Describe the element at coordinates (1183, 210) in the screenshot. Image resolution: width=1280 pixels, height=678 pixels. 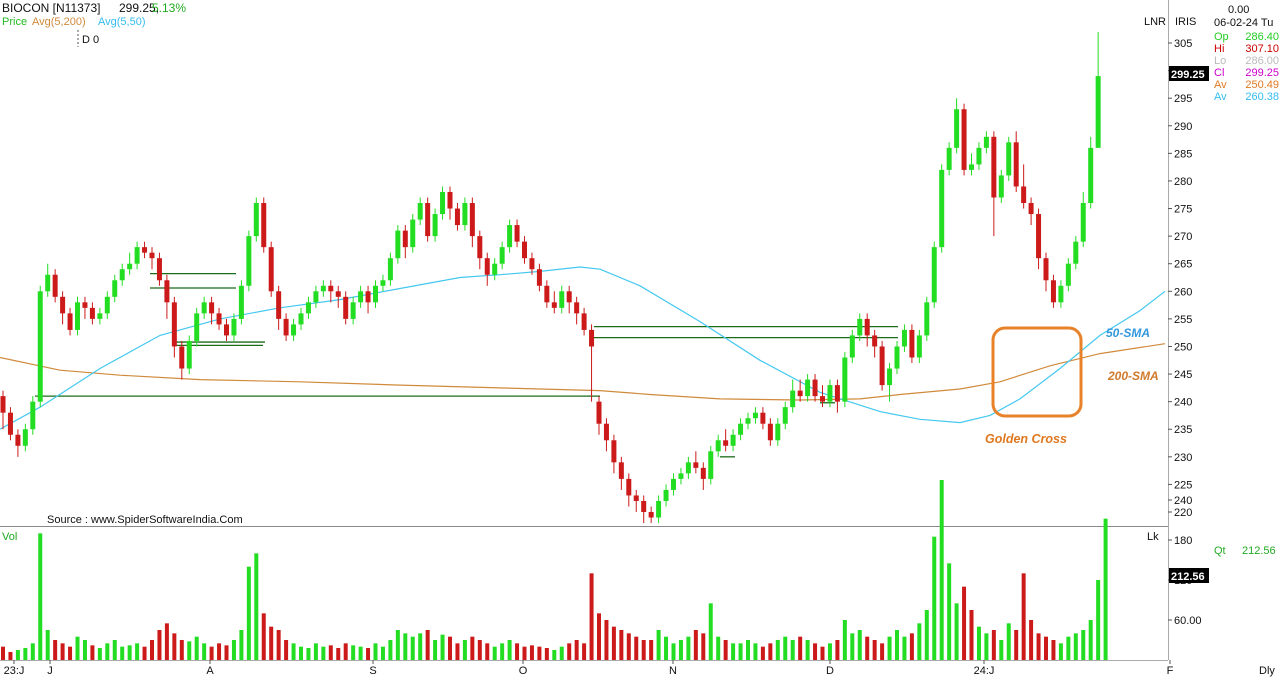
I see `y-tick-label: 275` at that location.